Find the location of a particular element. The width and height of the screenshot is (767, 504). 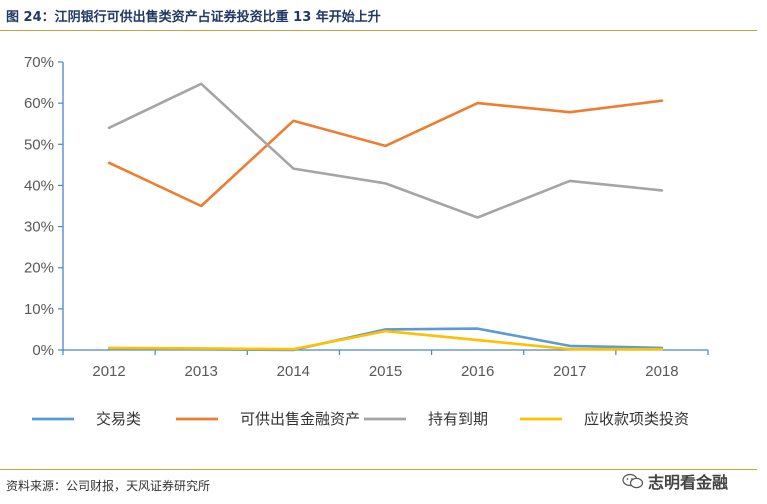

x-tick-label: 2014 is located at coordinates (293, 371).